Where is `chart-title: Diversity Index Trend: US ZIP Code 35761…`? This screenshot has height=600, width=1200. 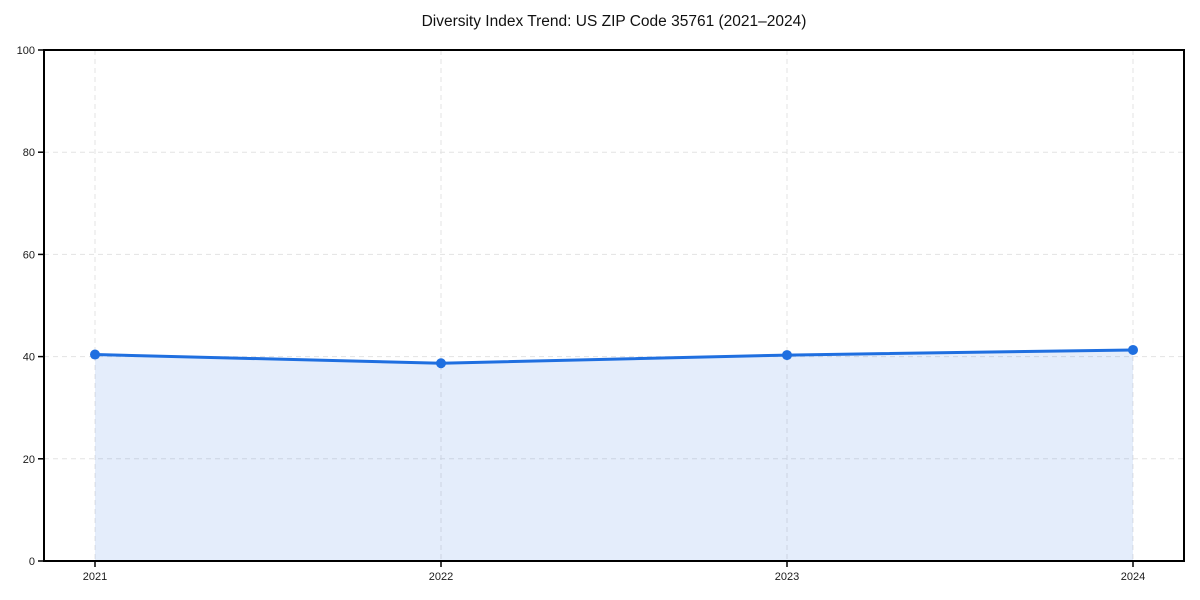
chart-title: Diversity Index Trend: US ZIP Code 35761… is located at coordinates (614, 21).